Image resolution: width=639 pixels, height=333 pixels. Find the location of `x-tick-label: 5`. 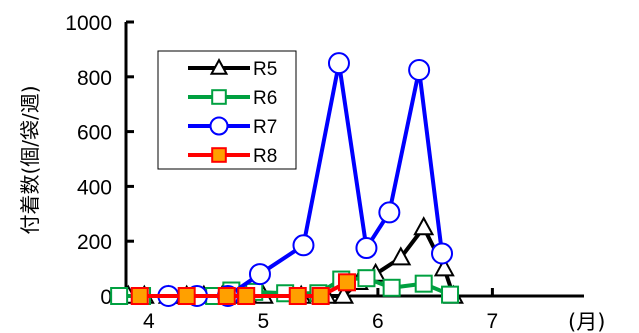

x-tick-label: 5 is located at coordinates (264, 321).